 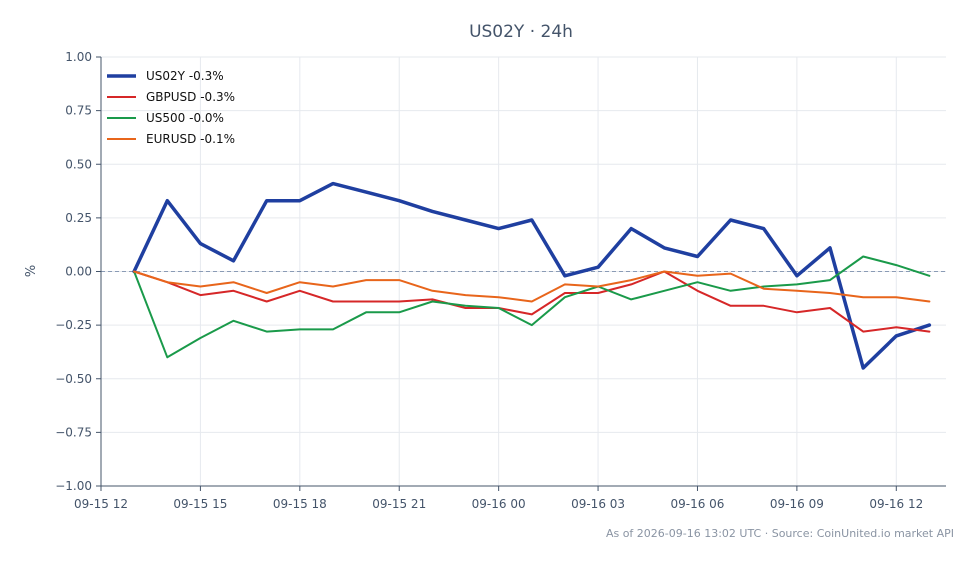 I want to click on y-tick-label: 1.00, so click(x=78, y=57).